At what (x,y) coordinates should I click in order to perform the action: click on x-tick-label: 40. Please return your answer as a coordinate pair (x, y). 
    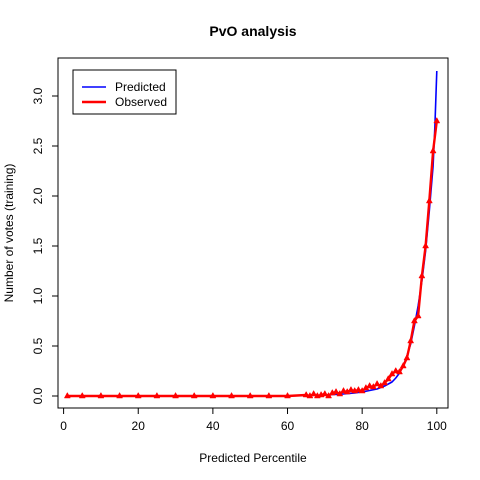
    Looking at the image, I should click on (213, 426).